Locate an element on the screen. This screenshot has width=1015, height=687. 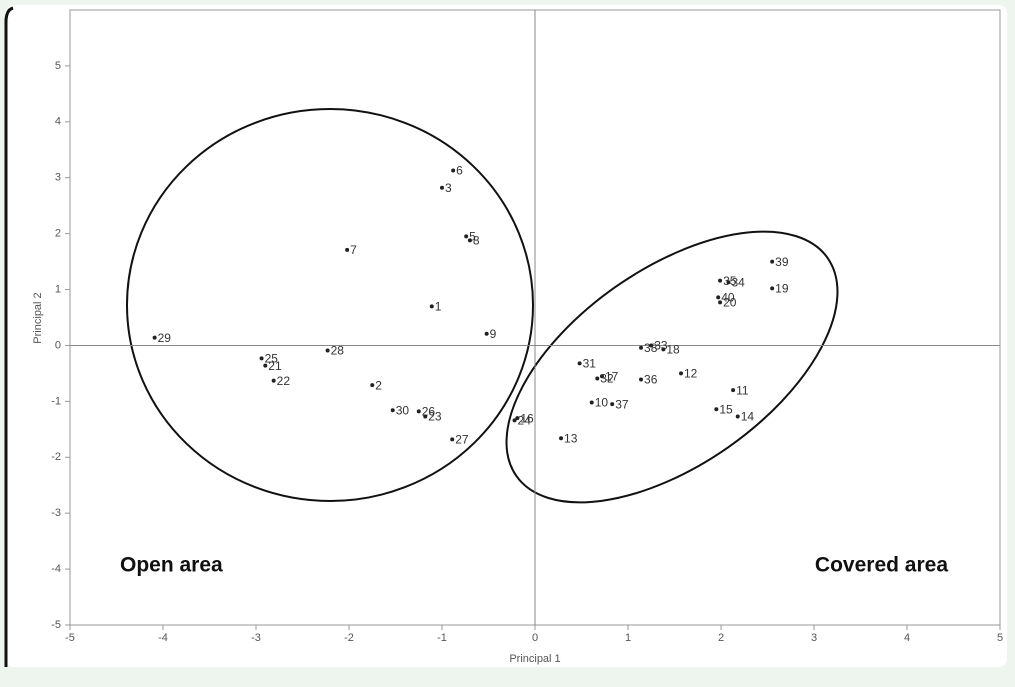
point-label: 19 is located at coordinates (782, 289).